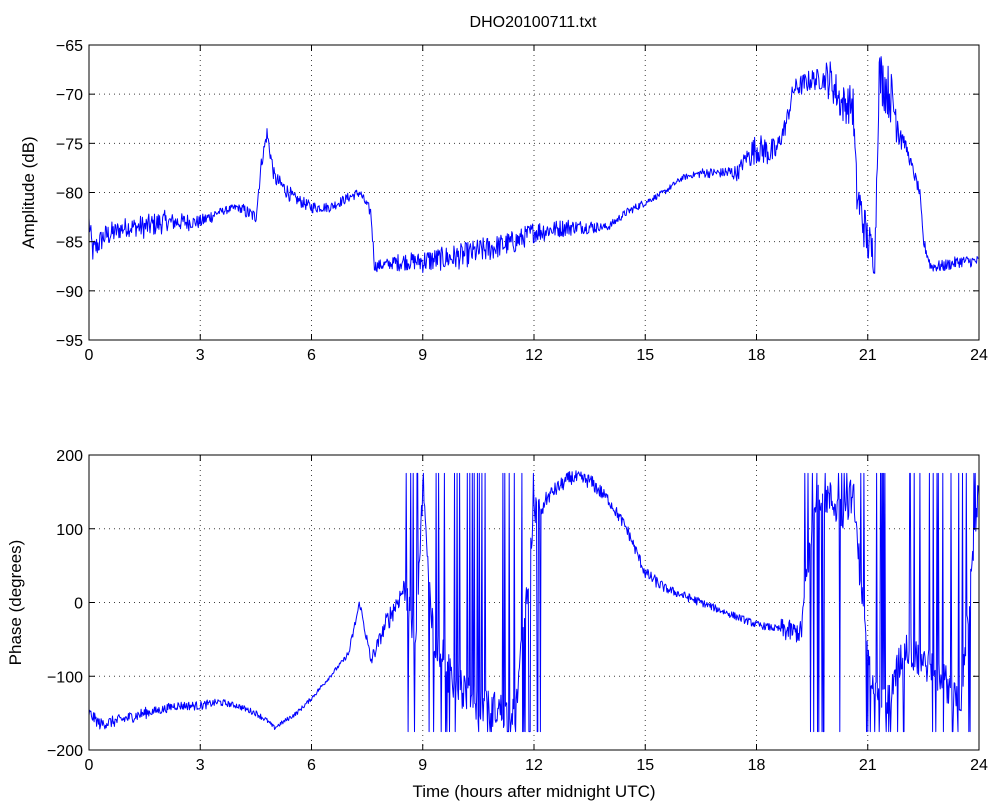 Image resolution: width=998 pixels, height=806 pixels. Describe the element at coordinates (69, 456) in the screenshot. I see `y-tick-label: 200` at that location.